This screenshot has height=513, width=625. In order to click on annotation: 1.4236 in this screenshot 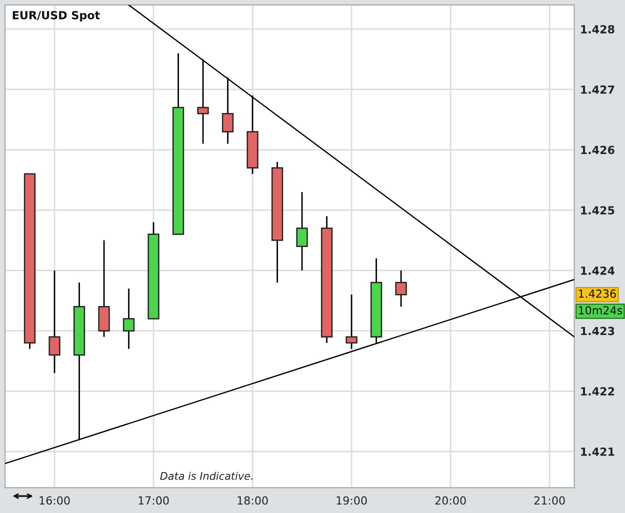, I will do `click(597, 293)`.